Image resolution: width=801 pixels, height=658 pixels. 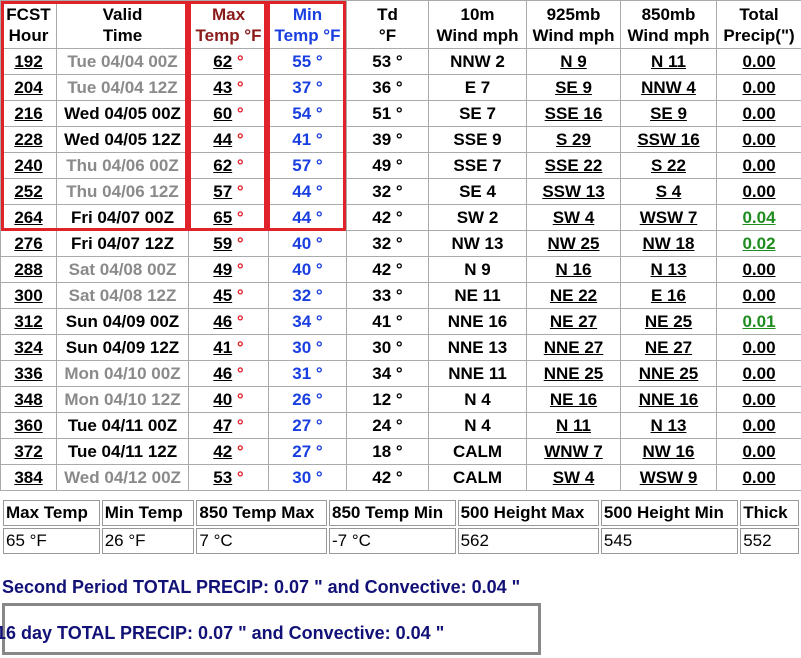 What do you see at coordinates (477, 165) in the screenshot?
I see `cell-text: SSE 7` at bounding box center [477, 165].